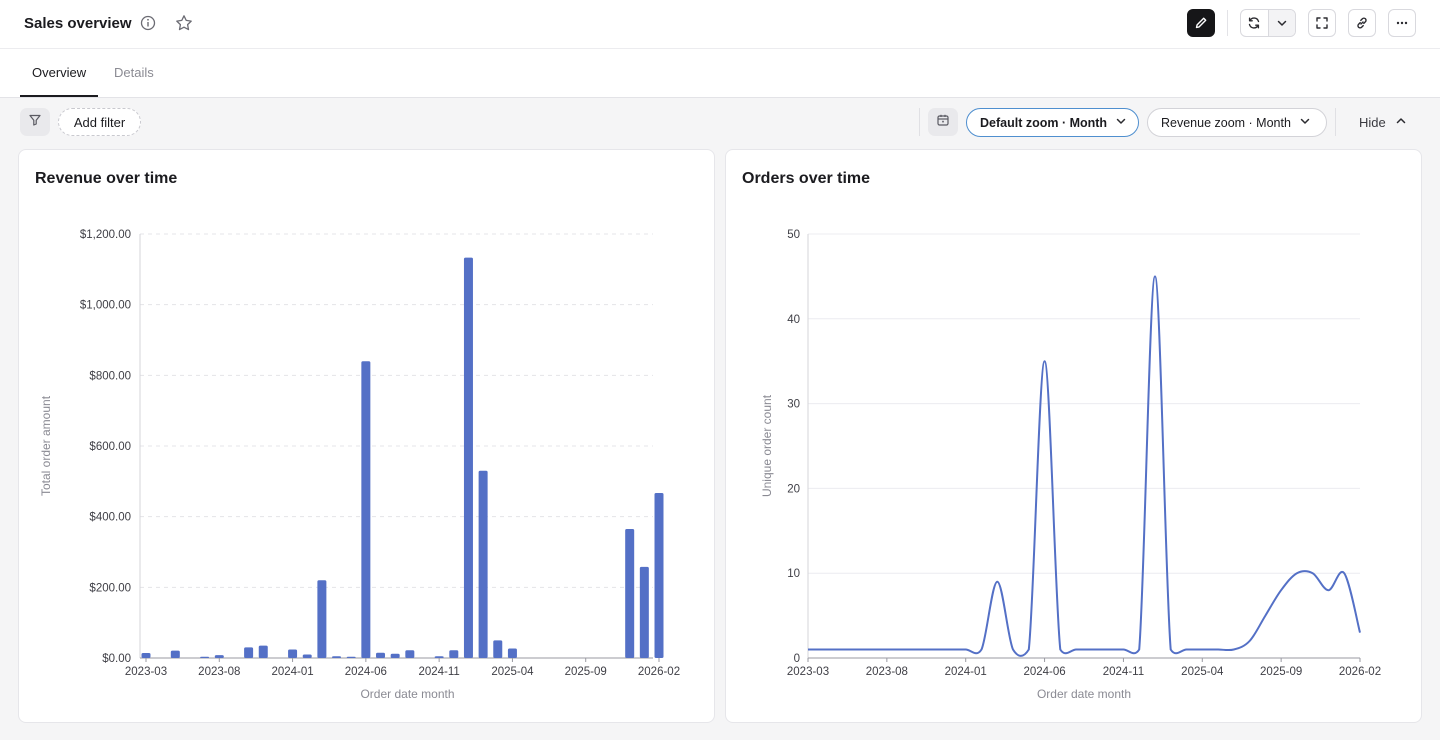 Image resolution: width=1440 pixels, height=740 pixels. Describe the element at coordinates (793, 235) in the screenshot. I see `y-tick-label: 50` at that location.